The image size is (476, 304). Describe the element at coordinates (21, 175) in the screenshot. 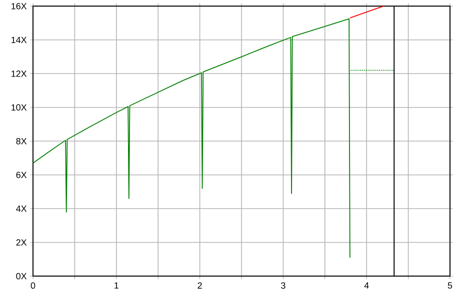

I see `y-tick-label: 6X` at that location.